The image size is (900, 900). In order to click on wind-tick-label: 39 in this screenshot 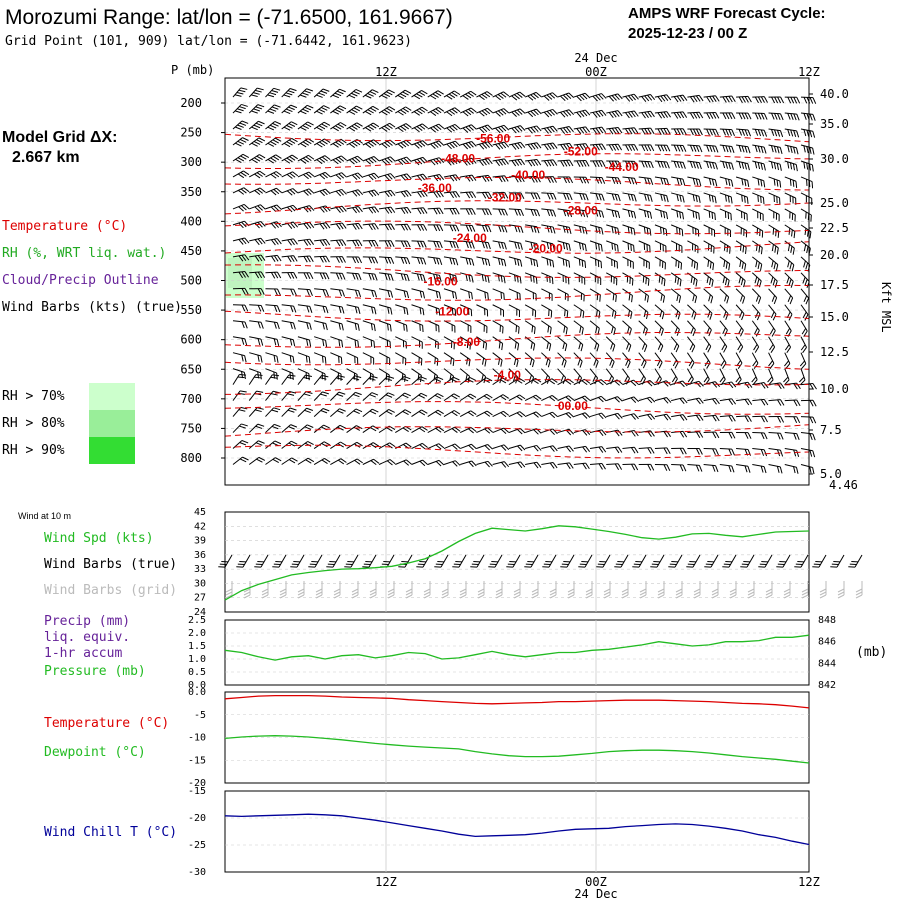, I will do `click(200, 541)`.